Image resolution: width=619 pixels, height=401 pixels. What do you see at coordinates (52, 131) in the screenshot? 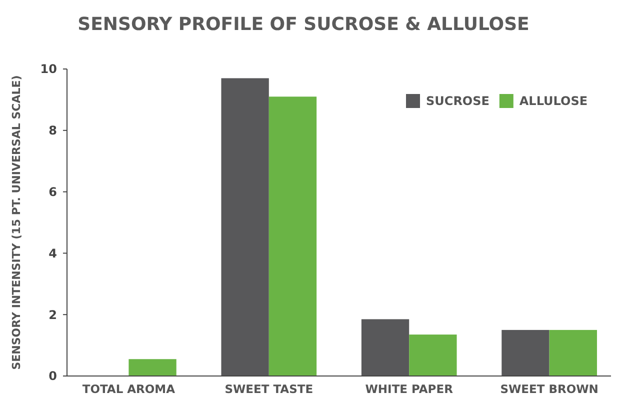
I see `y-tick-label: 8` at bounding box center [52, 131].